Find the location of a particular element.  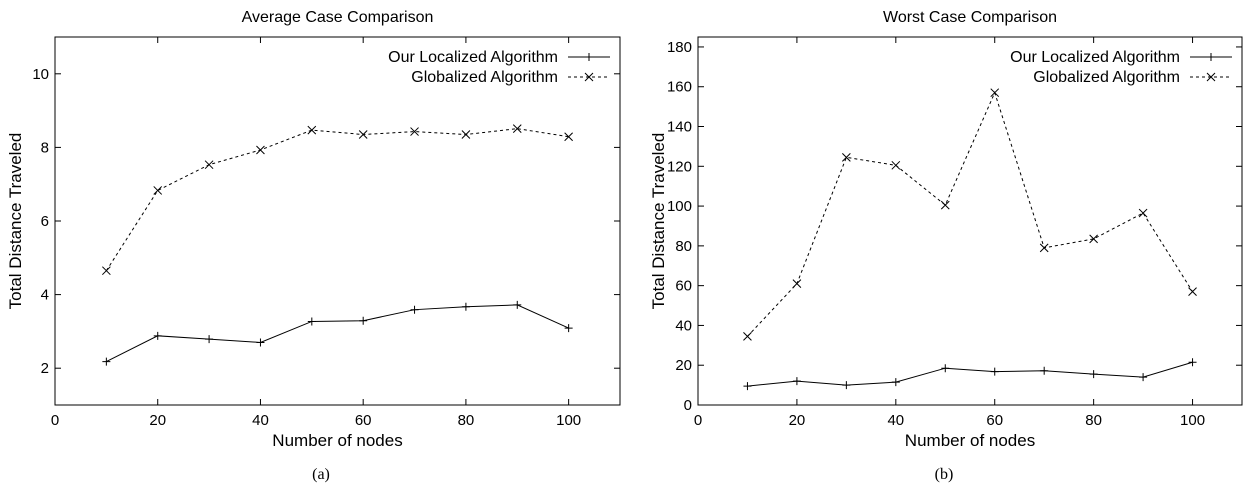

y-tick-label: 2 is located at coordinates (45, 368).